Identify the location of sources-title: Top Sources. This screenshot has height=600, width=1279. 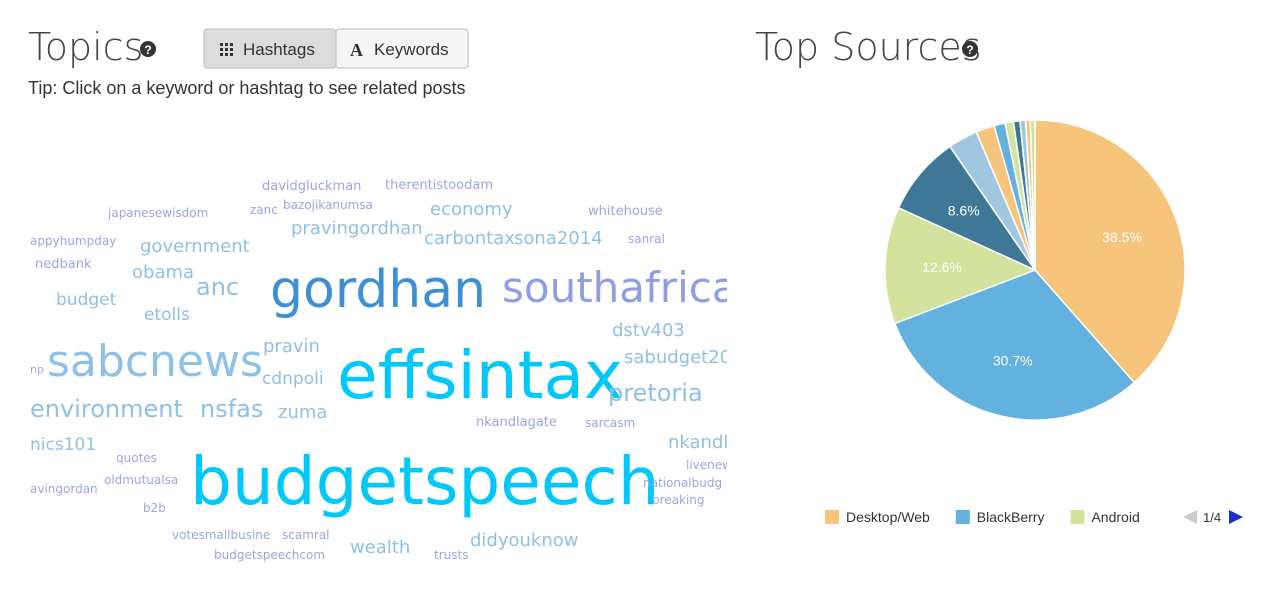
(868, 47).